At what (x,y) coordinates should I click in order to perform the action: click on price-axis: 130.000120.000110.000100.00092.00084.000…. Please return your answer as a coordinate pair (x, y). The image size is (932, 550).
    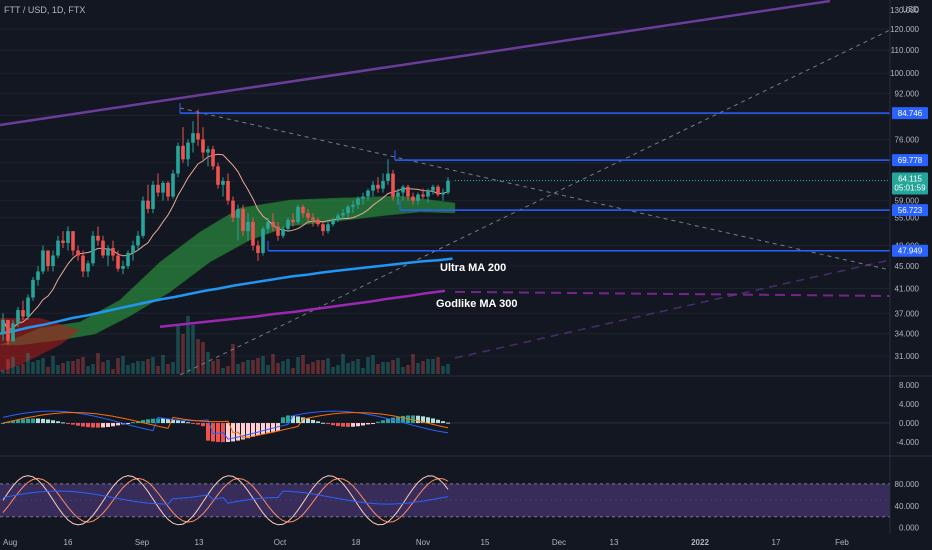
    Looking at the image, I should click on (909, 269).